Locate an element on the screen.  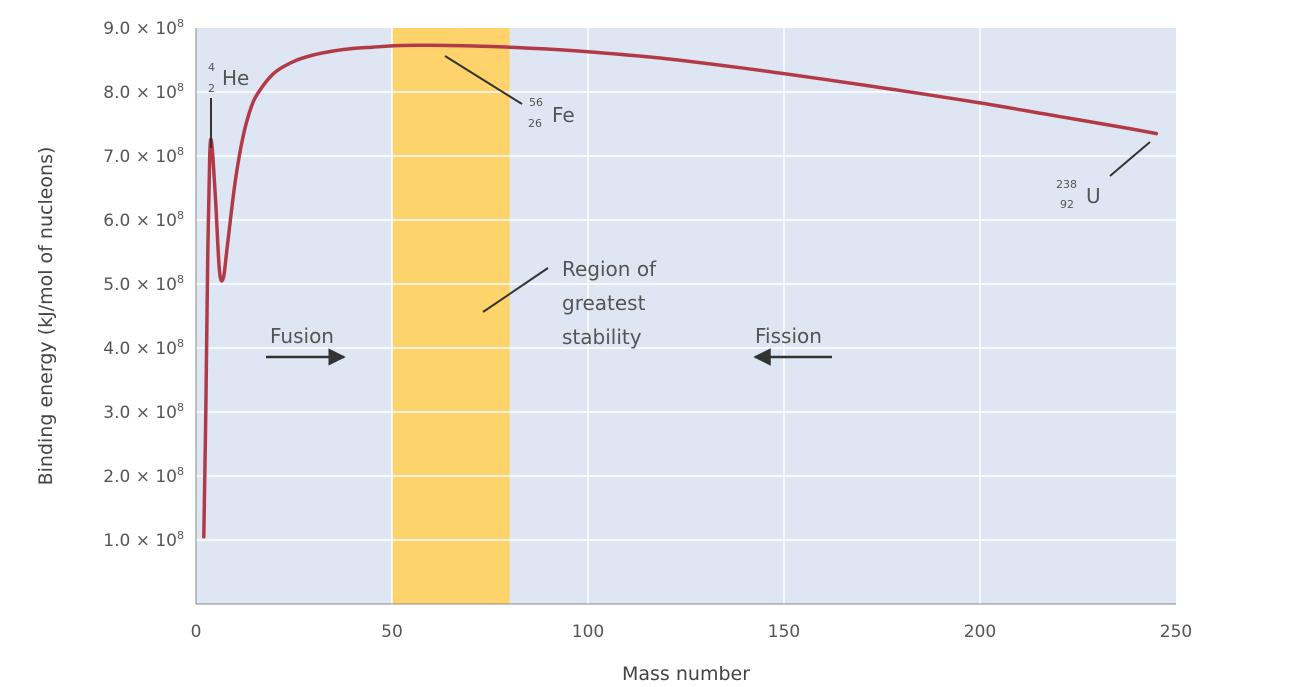
region-label-line-1: Region of is located at coordinates (609, 269).